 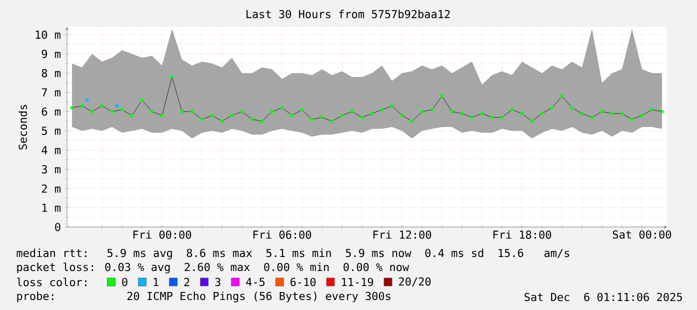 I want to click on legend-label: 20/20, so click(x=415, y=282).